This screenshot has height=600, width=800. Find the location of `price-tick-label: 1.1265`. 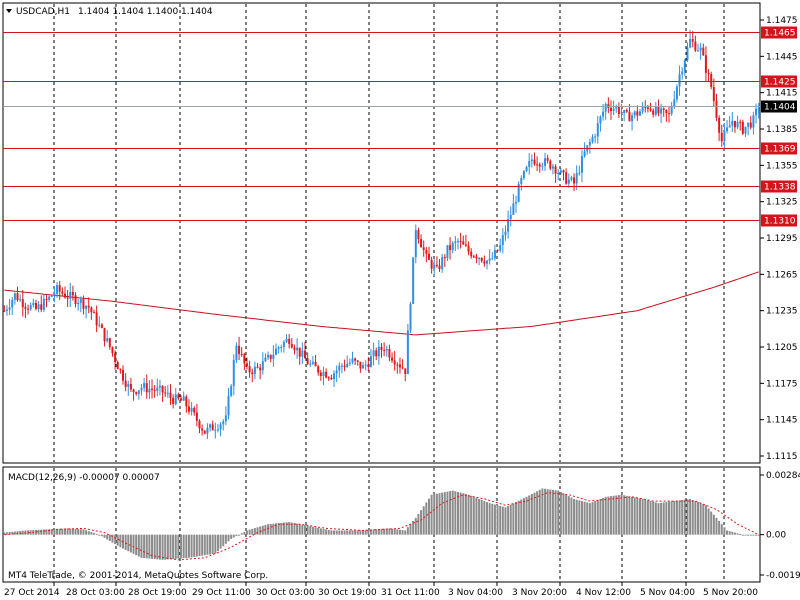

price-tick-label: 1.1265 is located at coordinates (782, 275).